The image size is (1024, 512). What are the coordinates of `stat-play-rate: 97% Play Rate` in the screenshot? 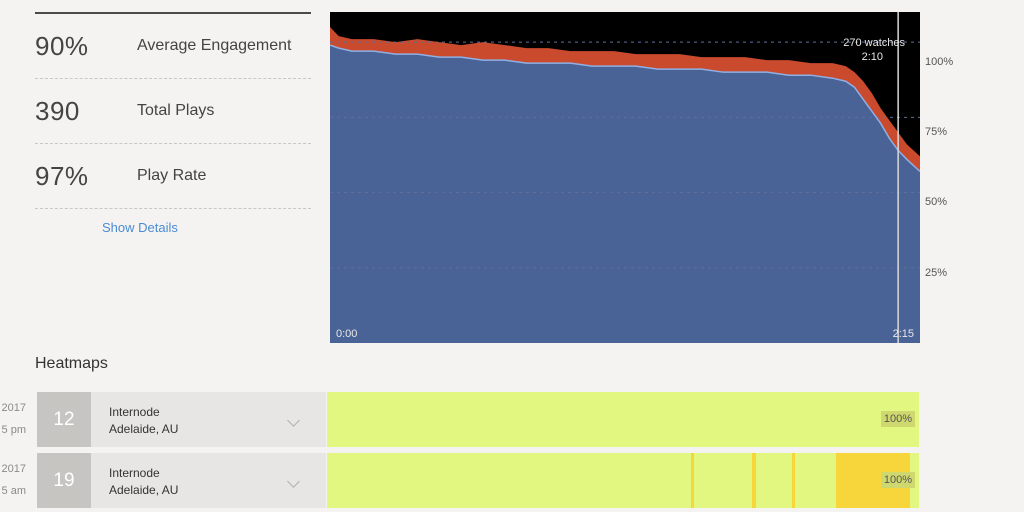 It's located at (173, 176).